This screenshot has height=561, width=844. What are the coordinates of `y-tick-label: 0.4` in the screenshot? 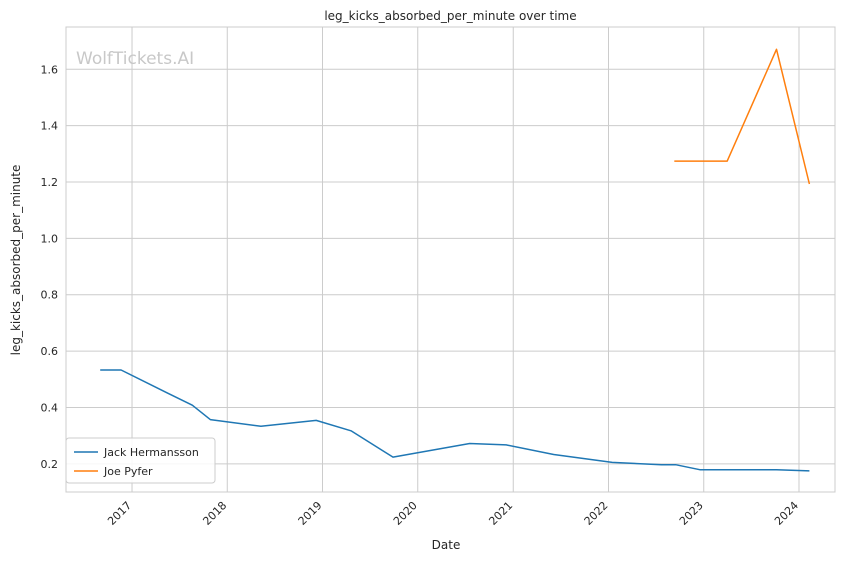 It's located at (50, 407).